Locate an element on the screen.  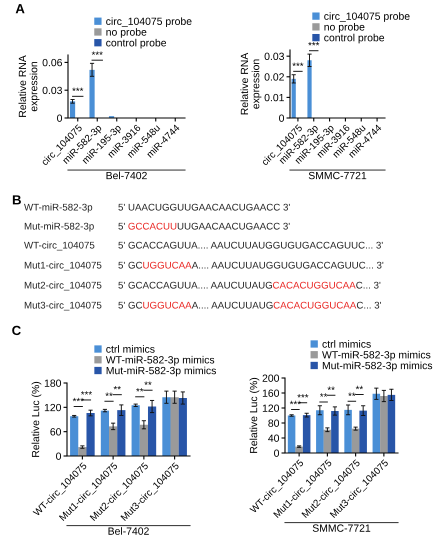
text: GCCACUU is located at coordinates (152, 226).